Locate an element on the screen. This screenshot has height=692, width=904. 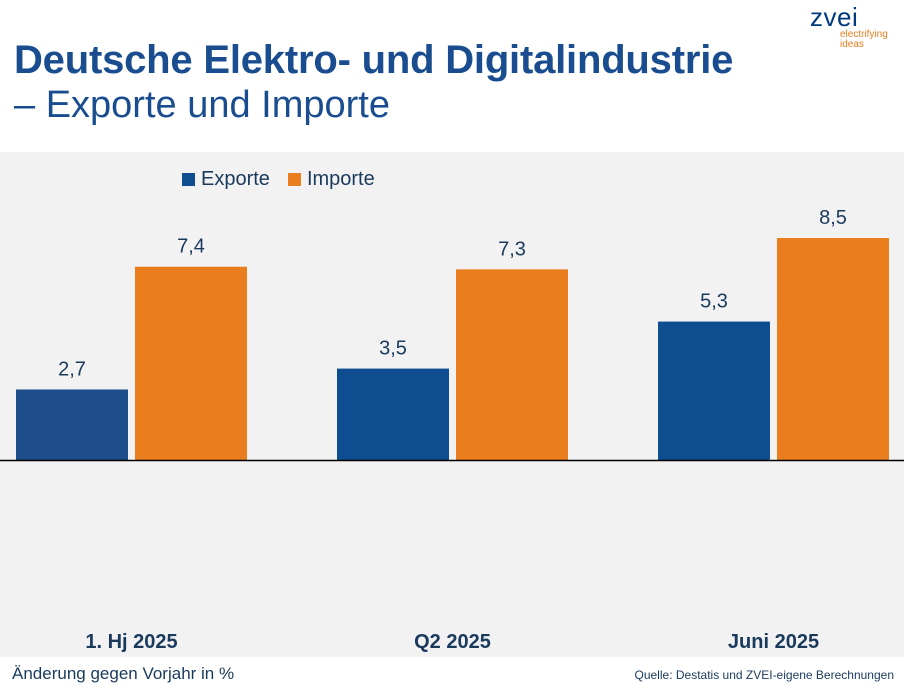
page-subtitle: – Exporte und Importe is located at coordinates (202, 105).